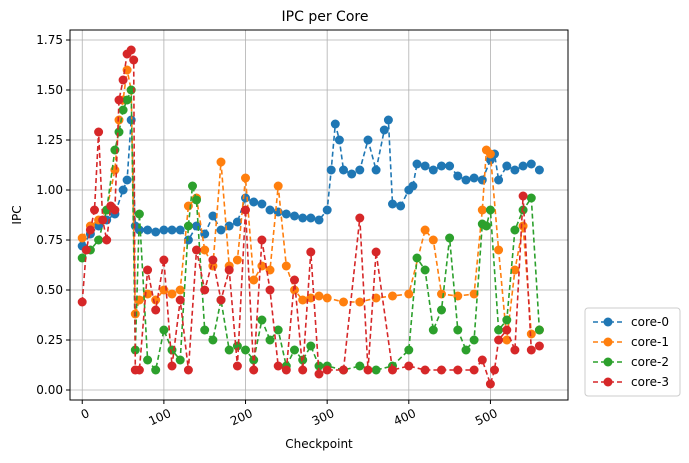 The height and width of the screenshot is (463, 689). I want to click on legend-item-core-1: core-1, so click(631, 342).